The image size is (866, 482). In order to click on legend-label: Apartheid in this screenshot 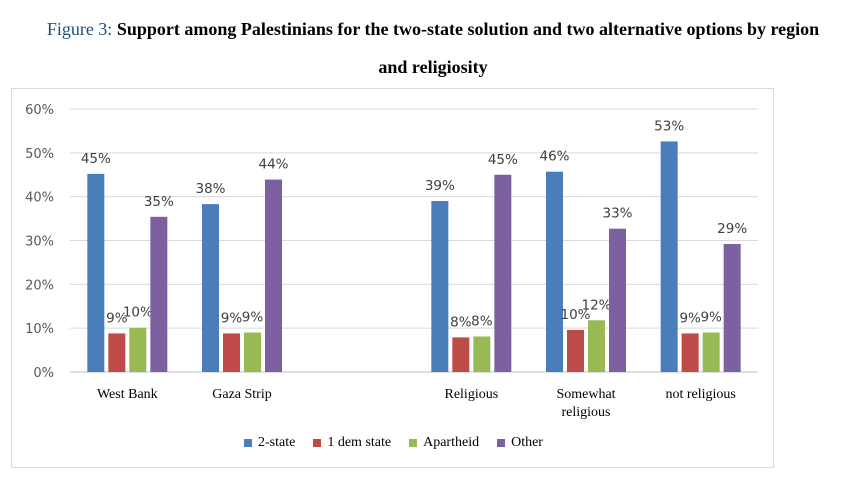, I will do `click(451, 442)`.